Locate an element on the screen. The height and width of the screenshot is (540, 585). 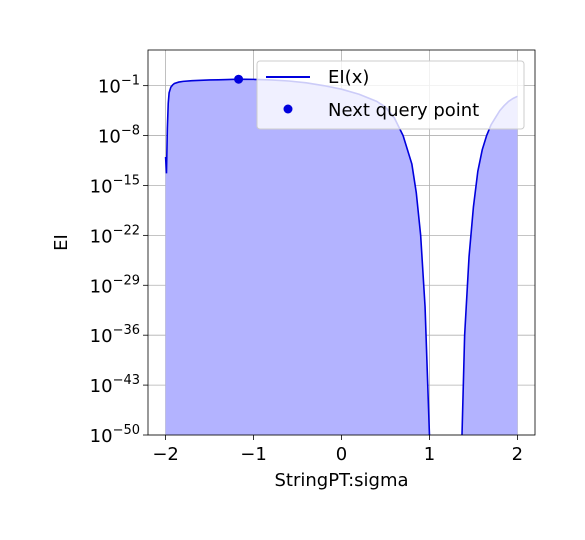
y-tick-label: 10⁻⁸ is located at coordinates (119, 136).